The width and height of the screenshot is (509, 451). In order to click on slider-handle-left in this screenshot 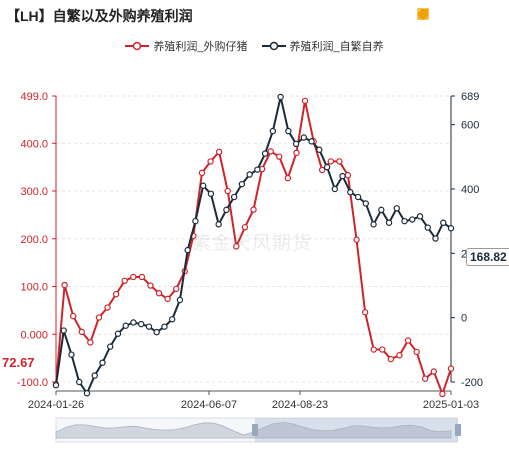, I will do `click(255, 430)`.